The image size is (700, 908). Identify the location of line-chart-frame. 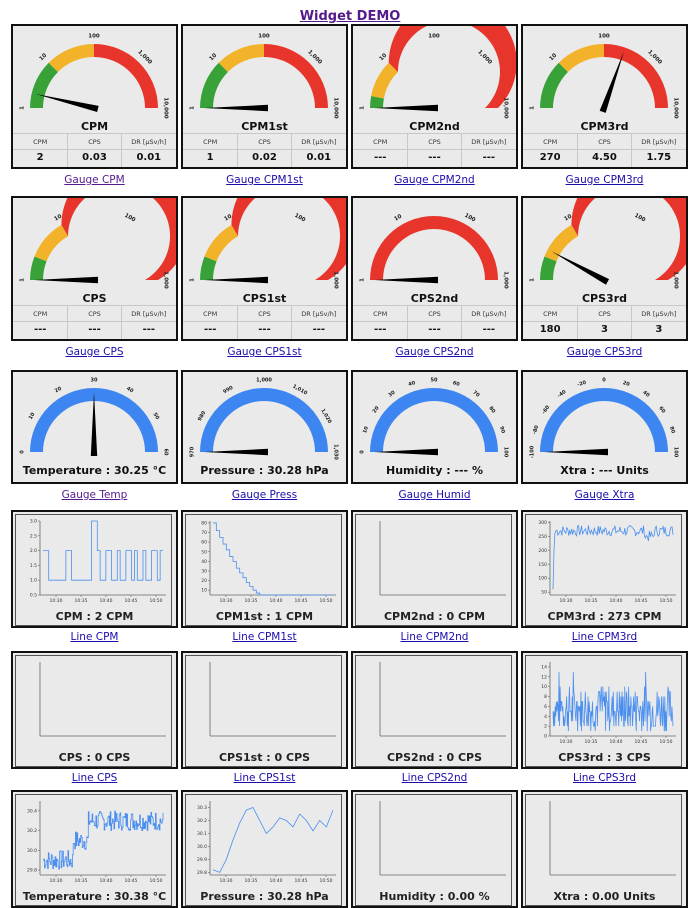
(433, 570).